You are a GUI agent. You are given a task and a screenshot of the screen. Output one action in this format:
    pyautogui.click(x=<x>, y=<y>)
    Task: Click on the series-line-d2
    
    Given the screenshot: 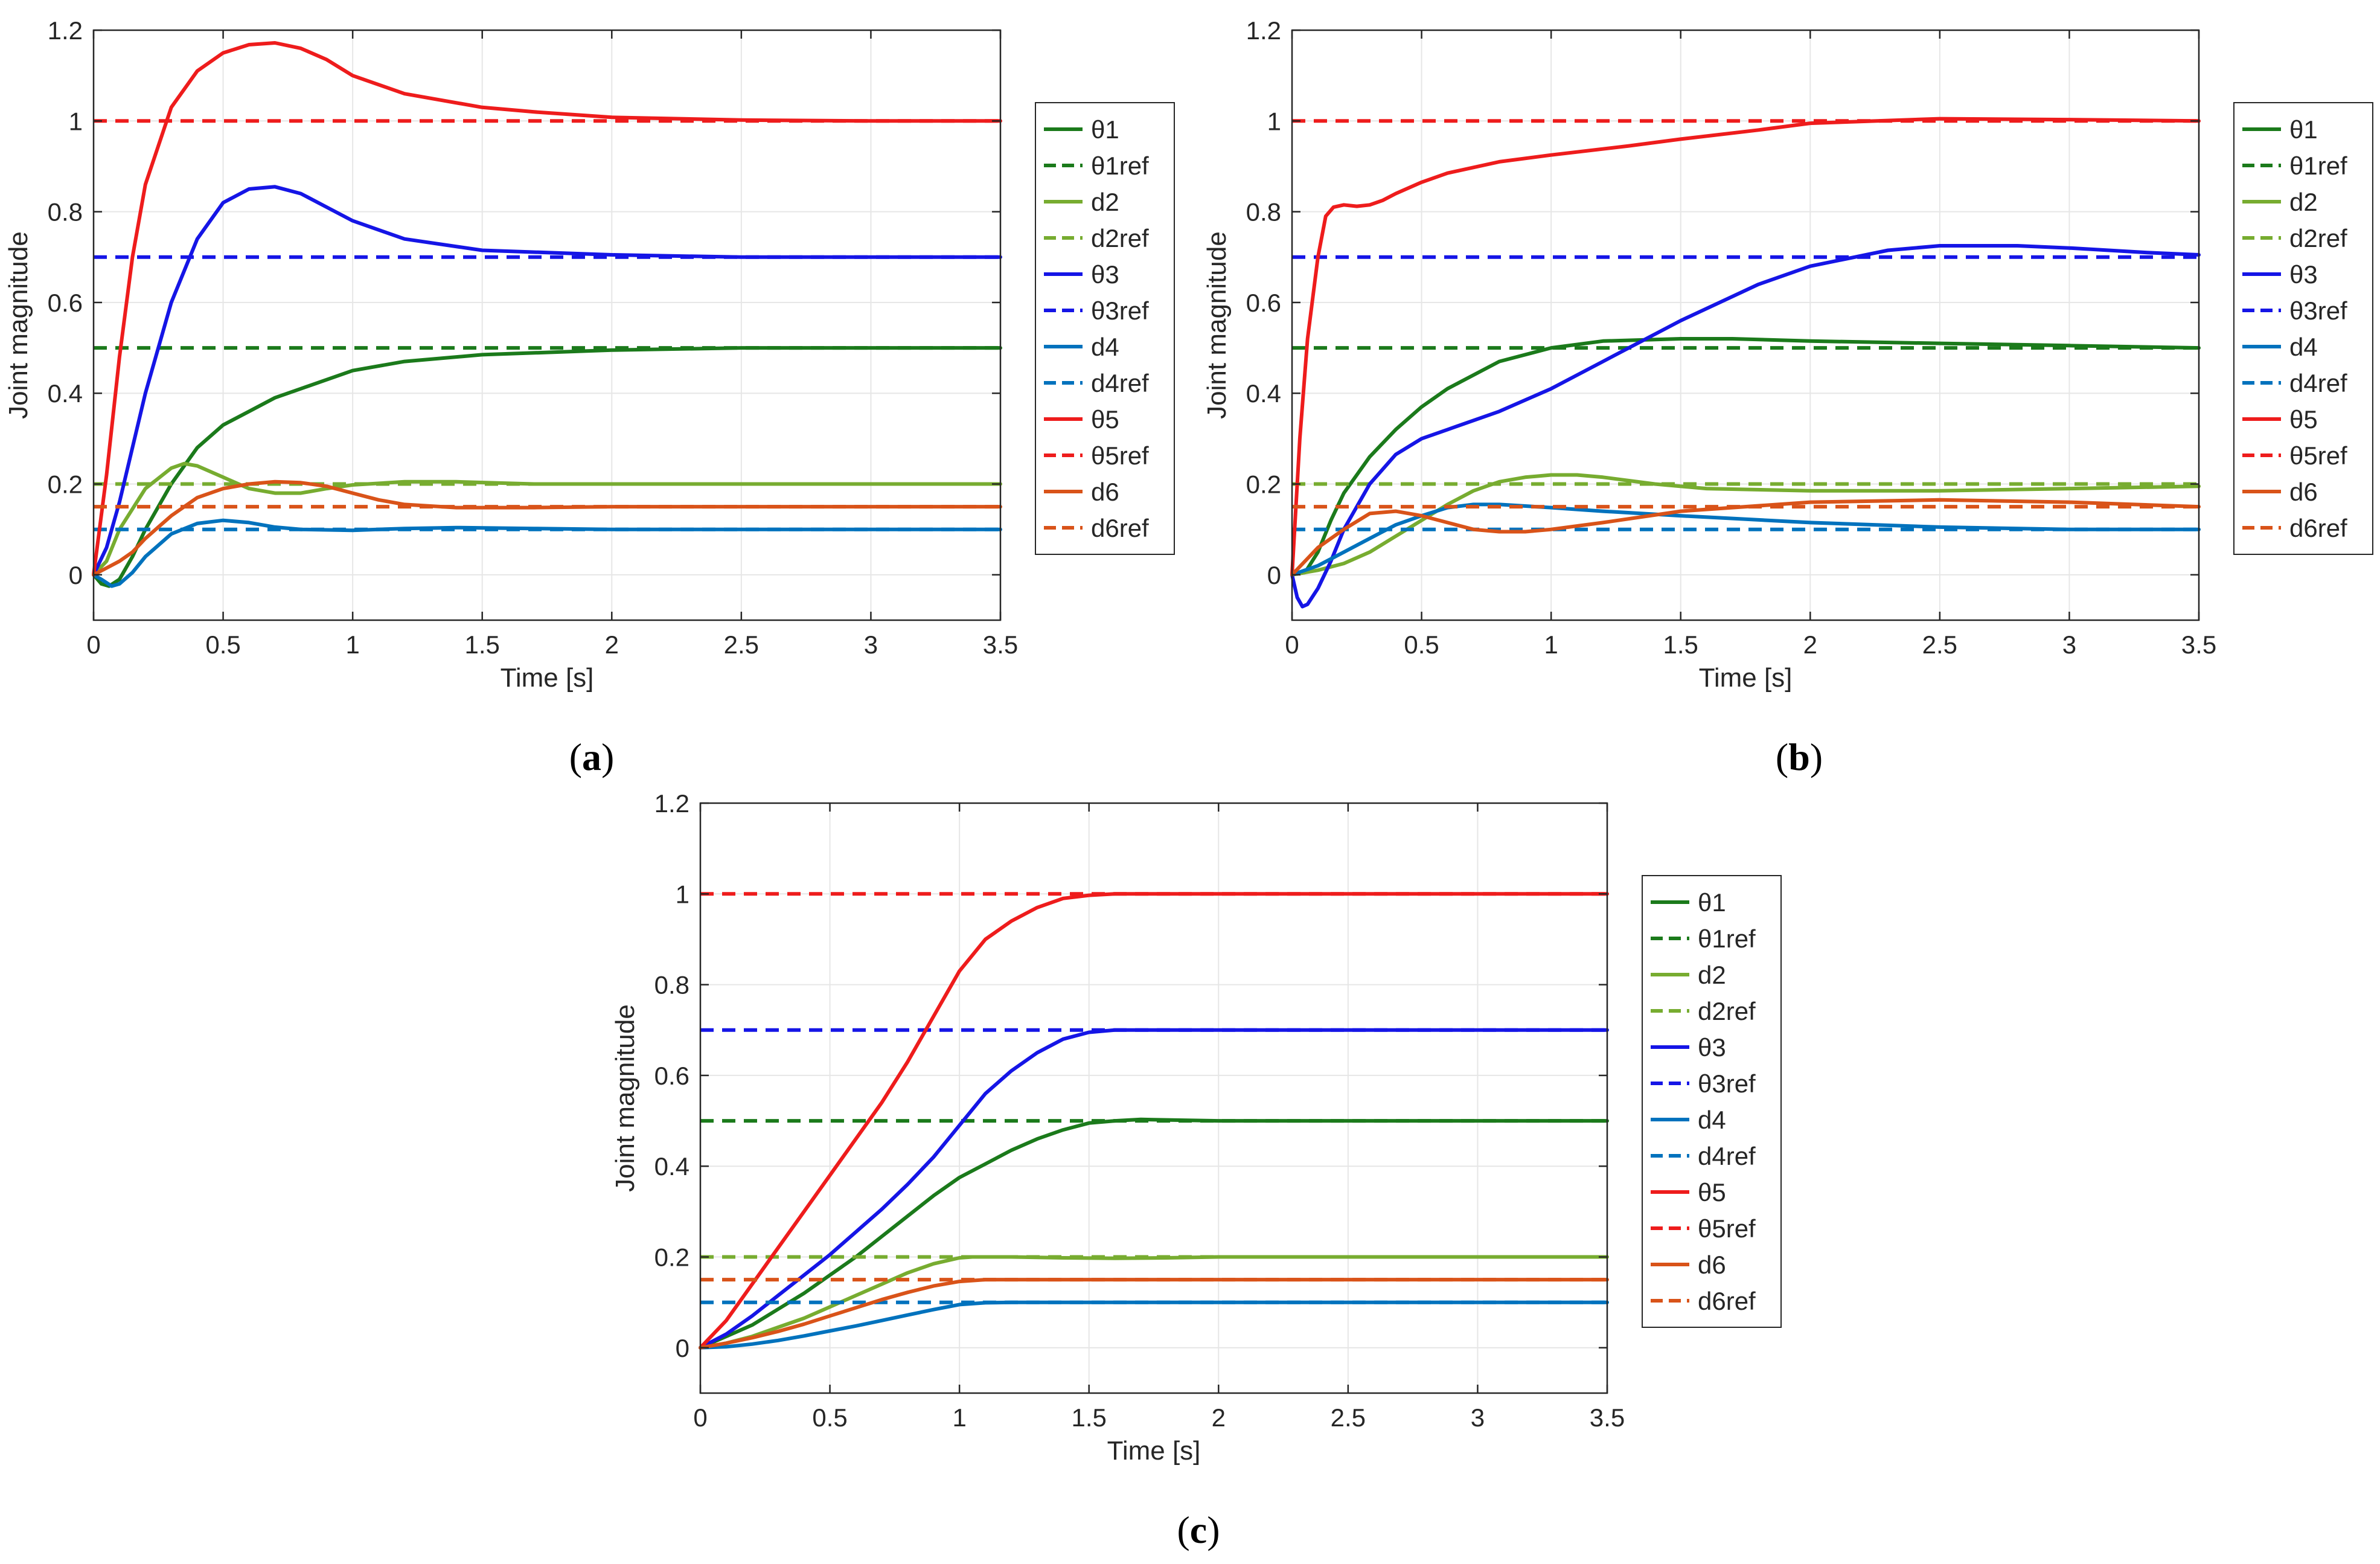 What is the action you would take?
    pyautogui.click(x=1746, y=525)
    